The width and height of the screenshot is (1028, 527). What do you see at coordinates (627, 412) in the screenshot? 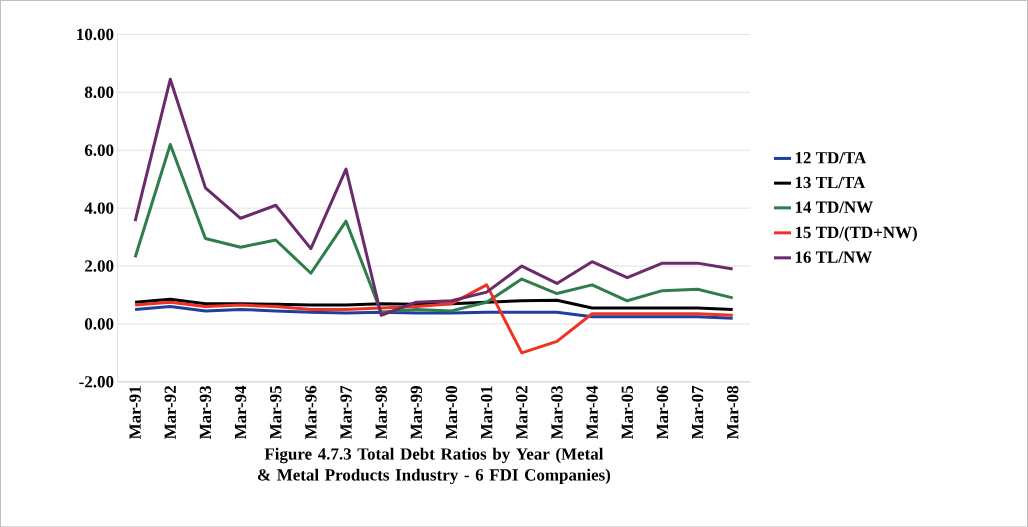
I see `x-tick-label: Mar-05` at bounding box center [627, 412].